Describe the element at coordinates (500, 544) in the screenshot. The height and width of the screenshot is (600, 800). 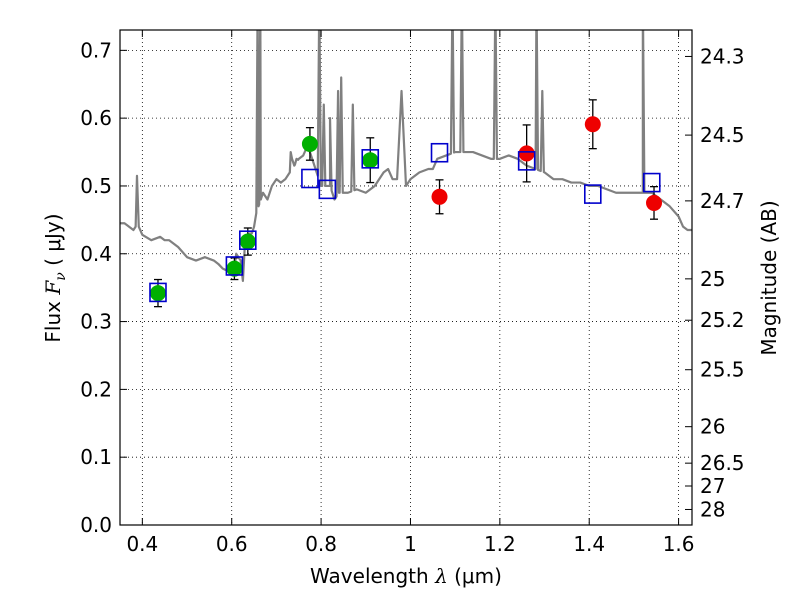
I see `x-tick-label: 1.2` at that location.